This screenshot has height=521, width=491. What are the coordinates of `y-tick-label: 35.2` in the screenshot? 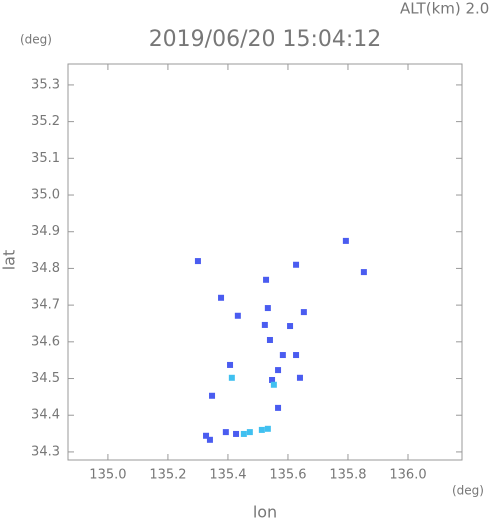 It's located at (45, 121).